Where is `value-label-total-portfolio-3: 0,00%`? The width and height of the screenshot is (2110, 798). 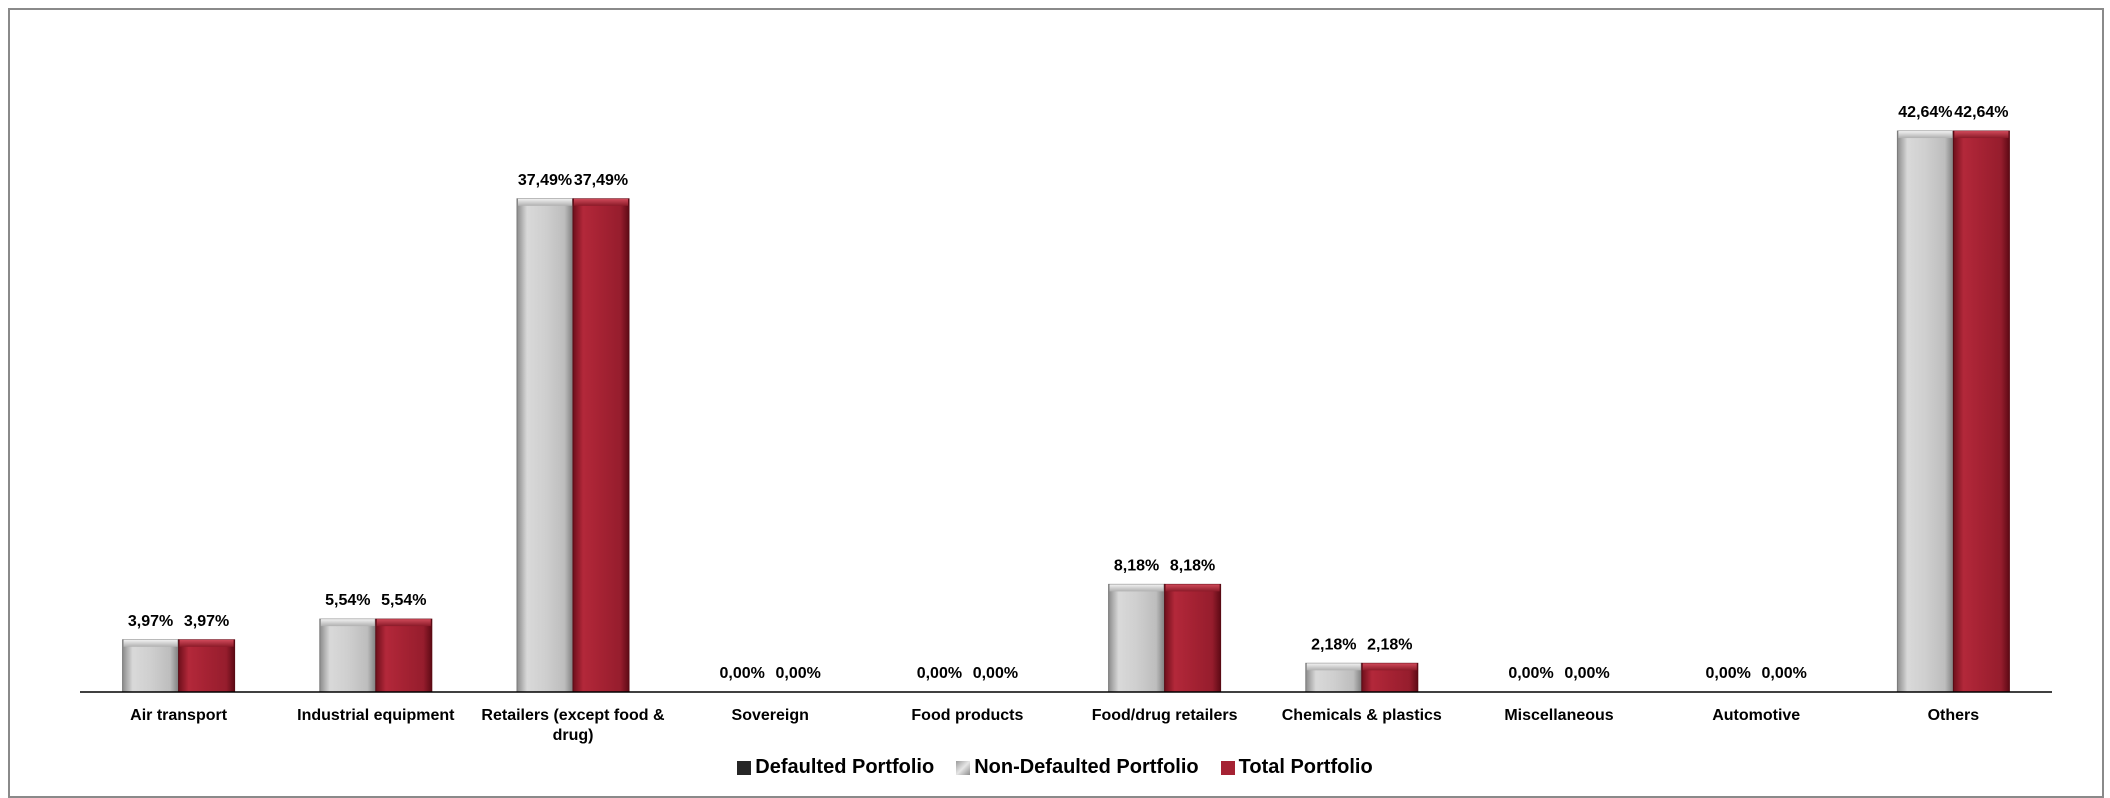 value-label-total-portfolio-3: 0,00% is located at coordinates (798, 673).